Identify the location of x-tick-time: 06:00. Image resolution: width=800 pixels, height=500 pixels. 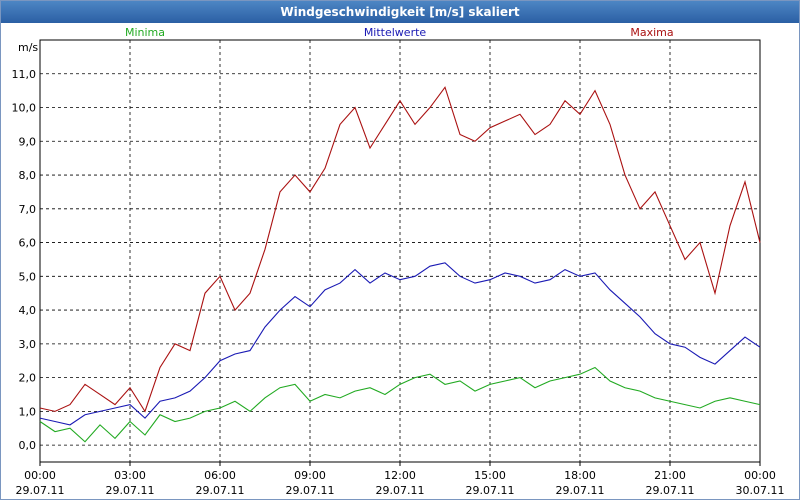
(220, 475).